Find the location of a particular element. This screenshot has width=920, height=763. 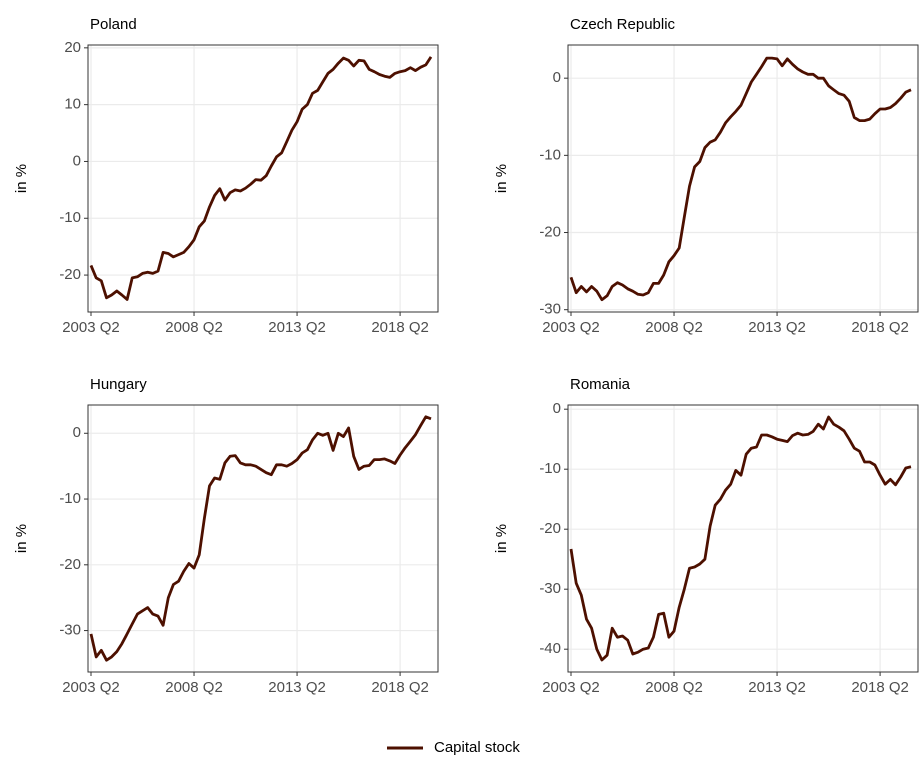

panel-title: Romania is located at coordinates (600, 384).